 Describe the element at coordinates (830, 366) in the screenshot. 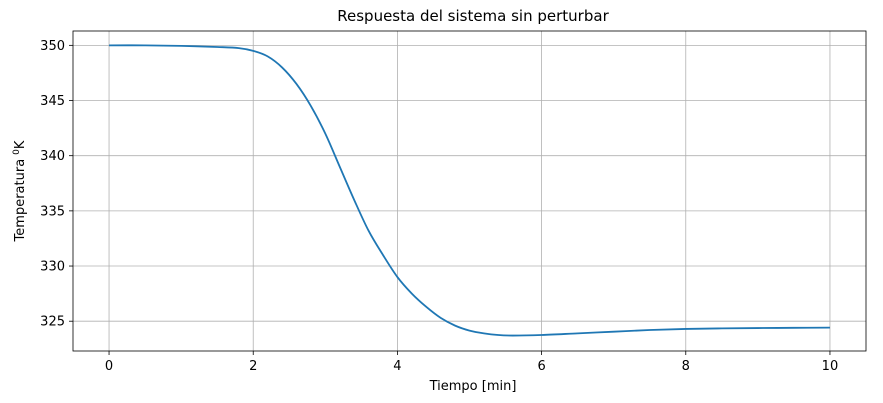

I see `x-tick-label: 10` at that location.